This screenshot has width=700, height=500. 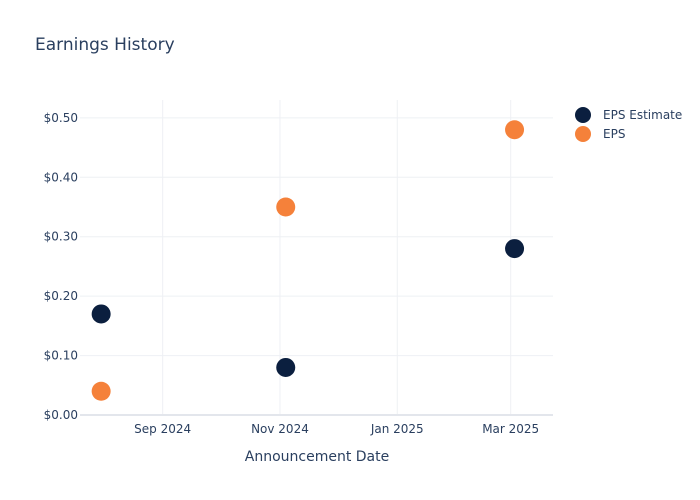 I want to click on y-tick-label: $0.10, so click(x=61, y=356).